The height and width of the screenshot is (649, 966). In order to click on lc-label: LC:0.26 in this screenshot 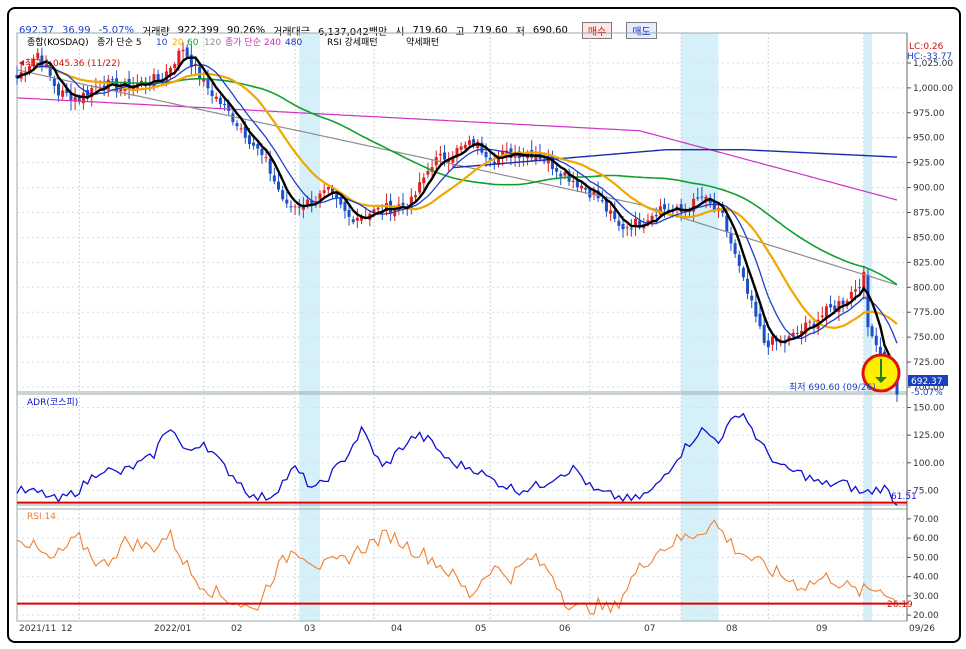, I will do `click(926, 47)`.